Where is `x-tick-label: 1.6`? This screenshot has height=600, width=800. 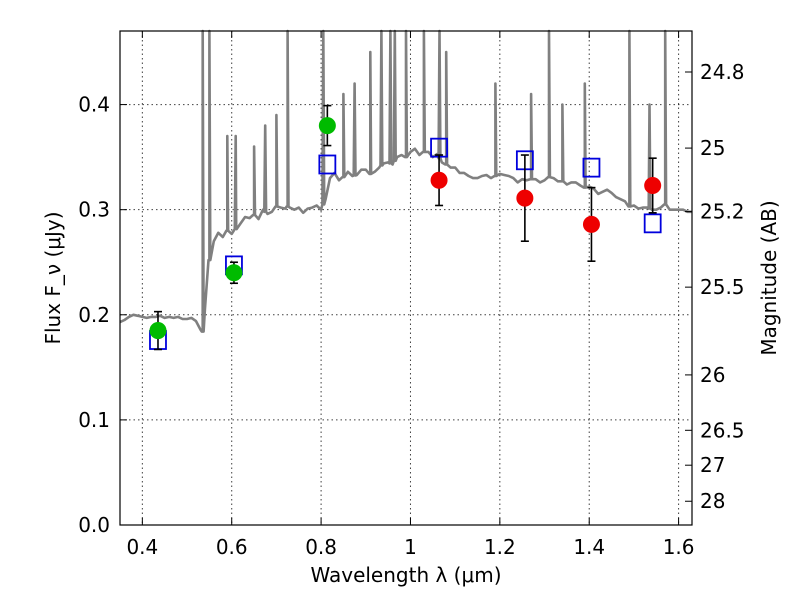 x-tick-label: 1.6 is located at coordinates (679, 547).